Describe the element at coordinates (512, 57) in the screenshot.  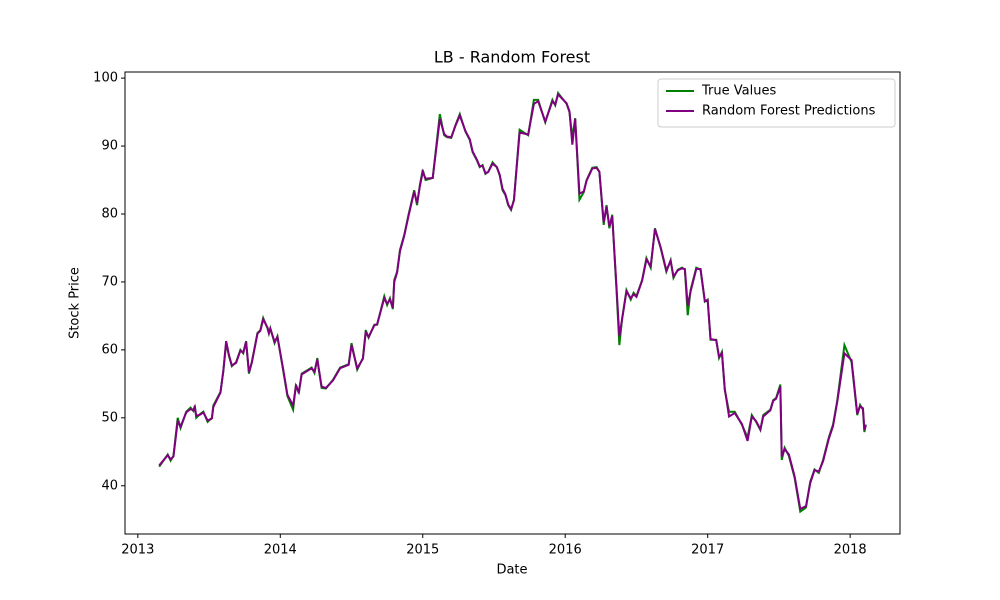
I see `chart-title: LB - Random Forest` at that location.